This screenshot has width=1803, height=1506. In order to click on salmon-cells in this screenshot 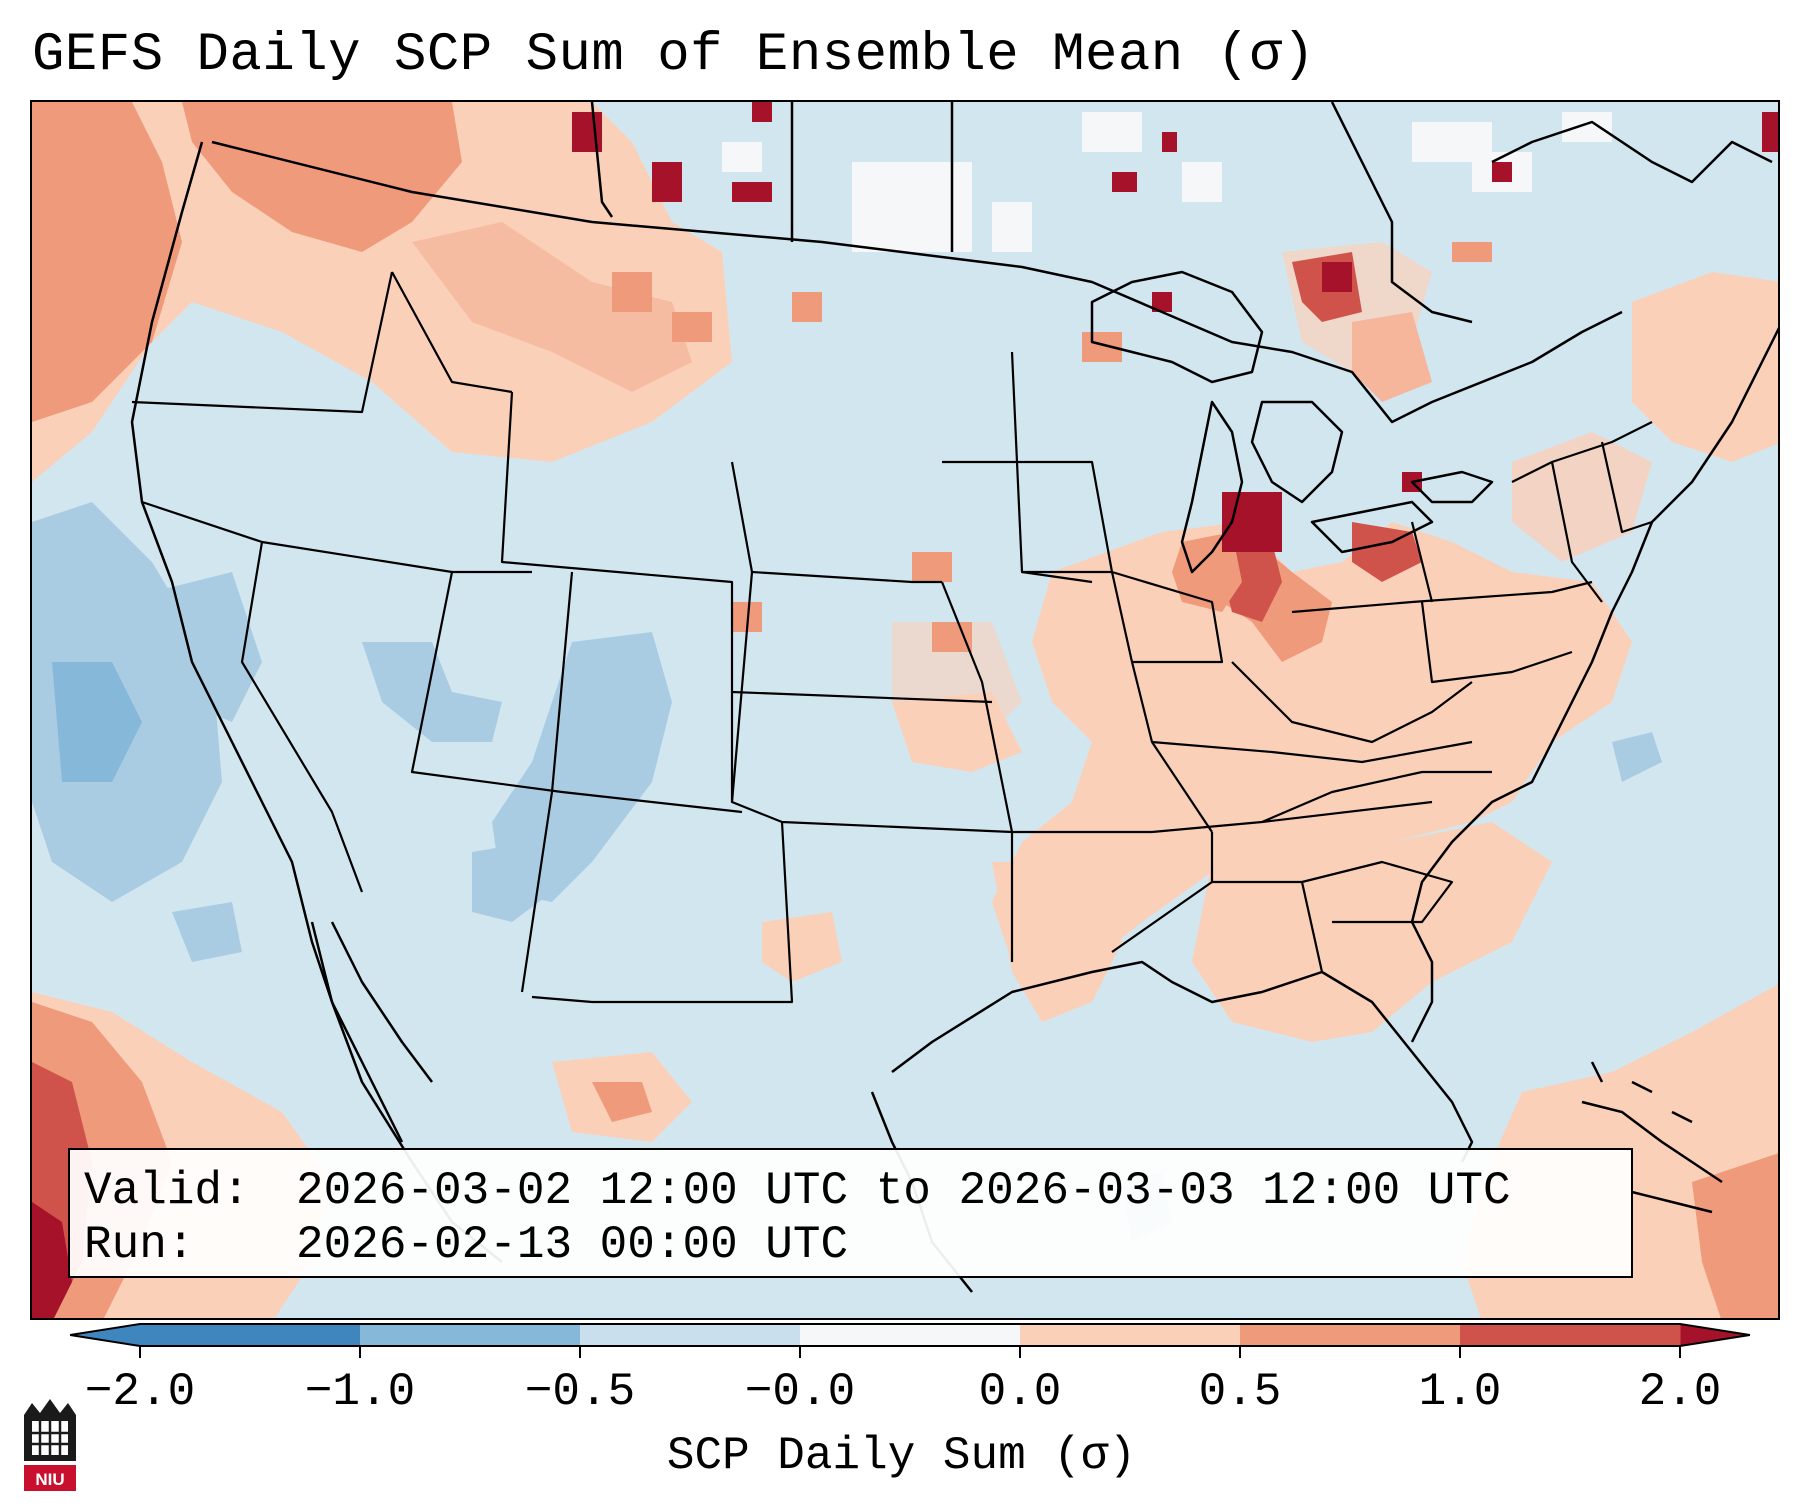, I will do `click(1052, 447)`.